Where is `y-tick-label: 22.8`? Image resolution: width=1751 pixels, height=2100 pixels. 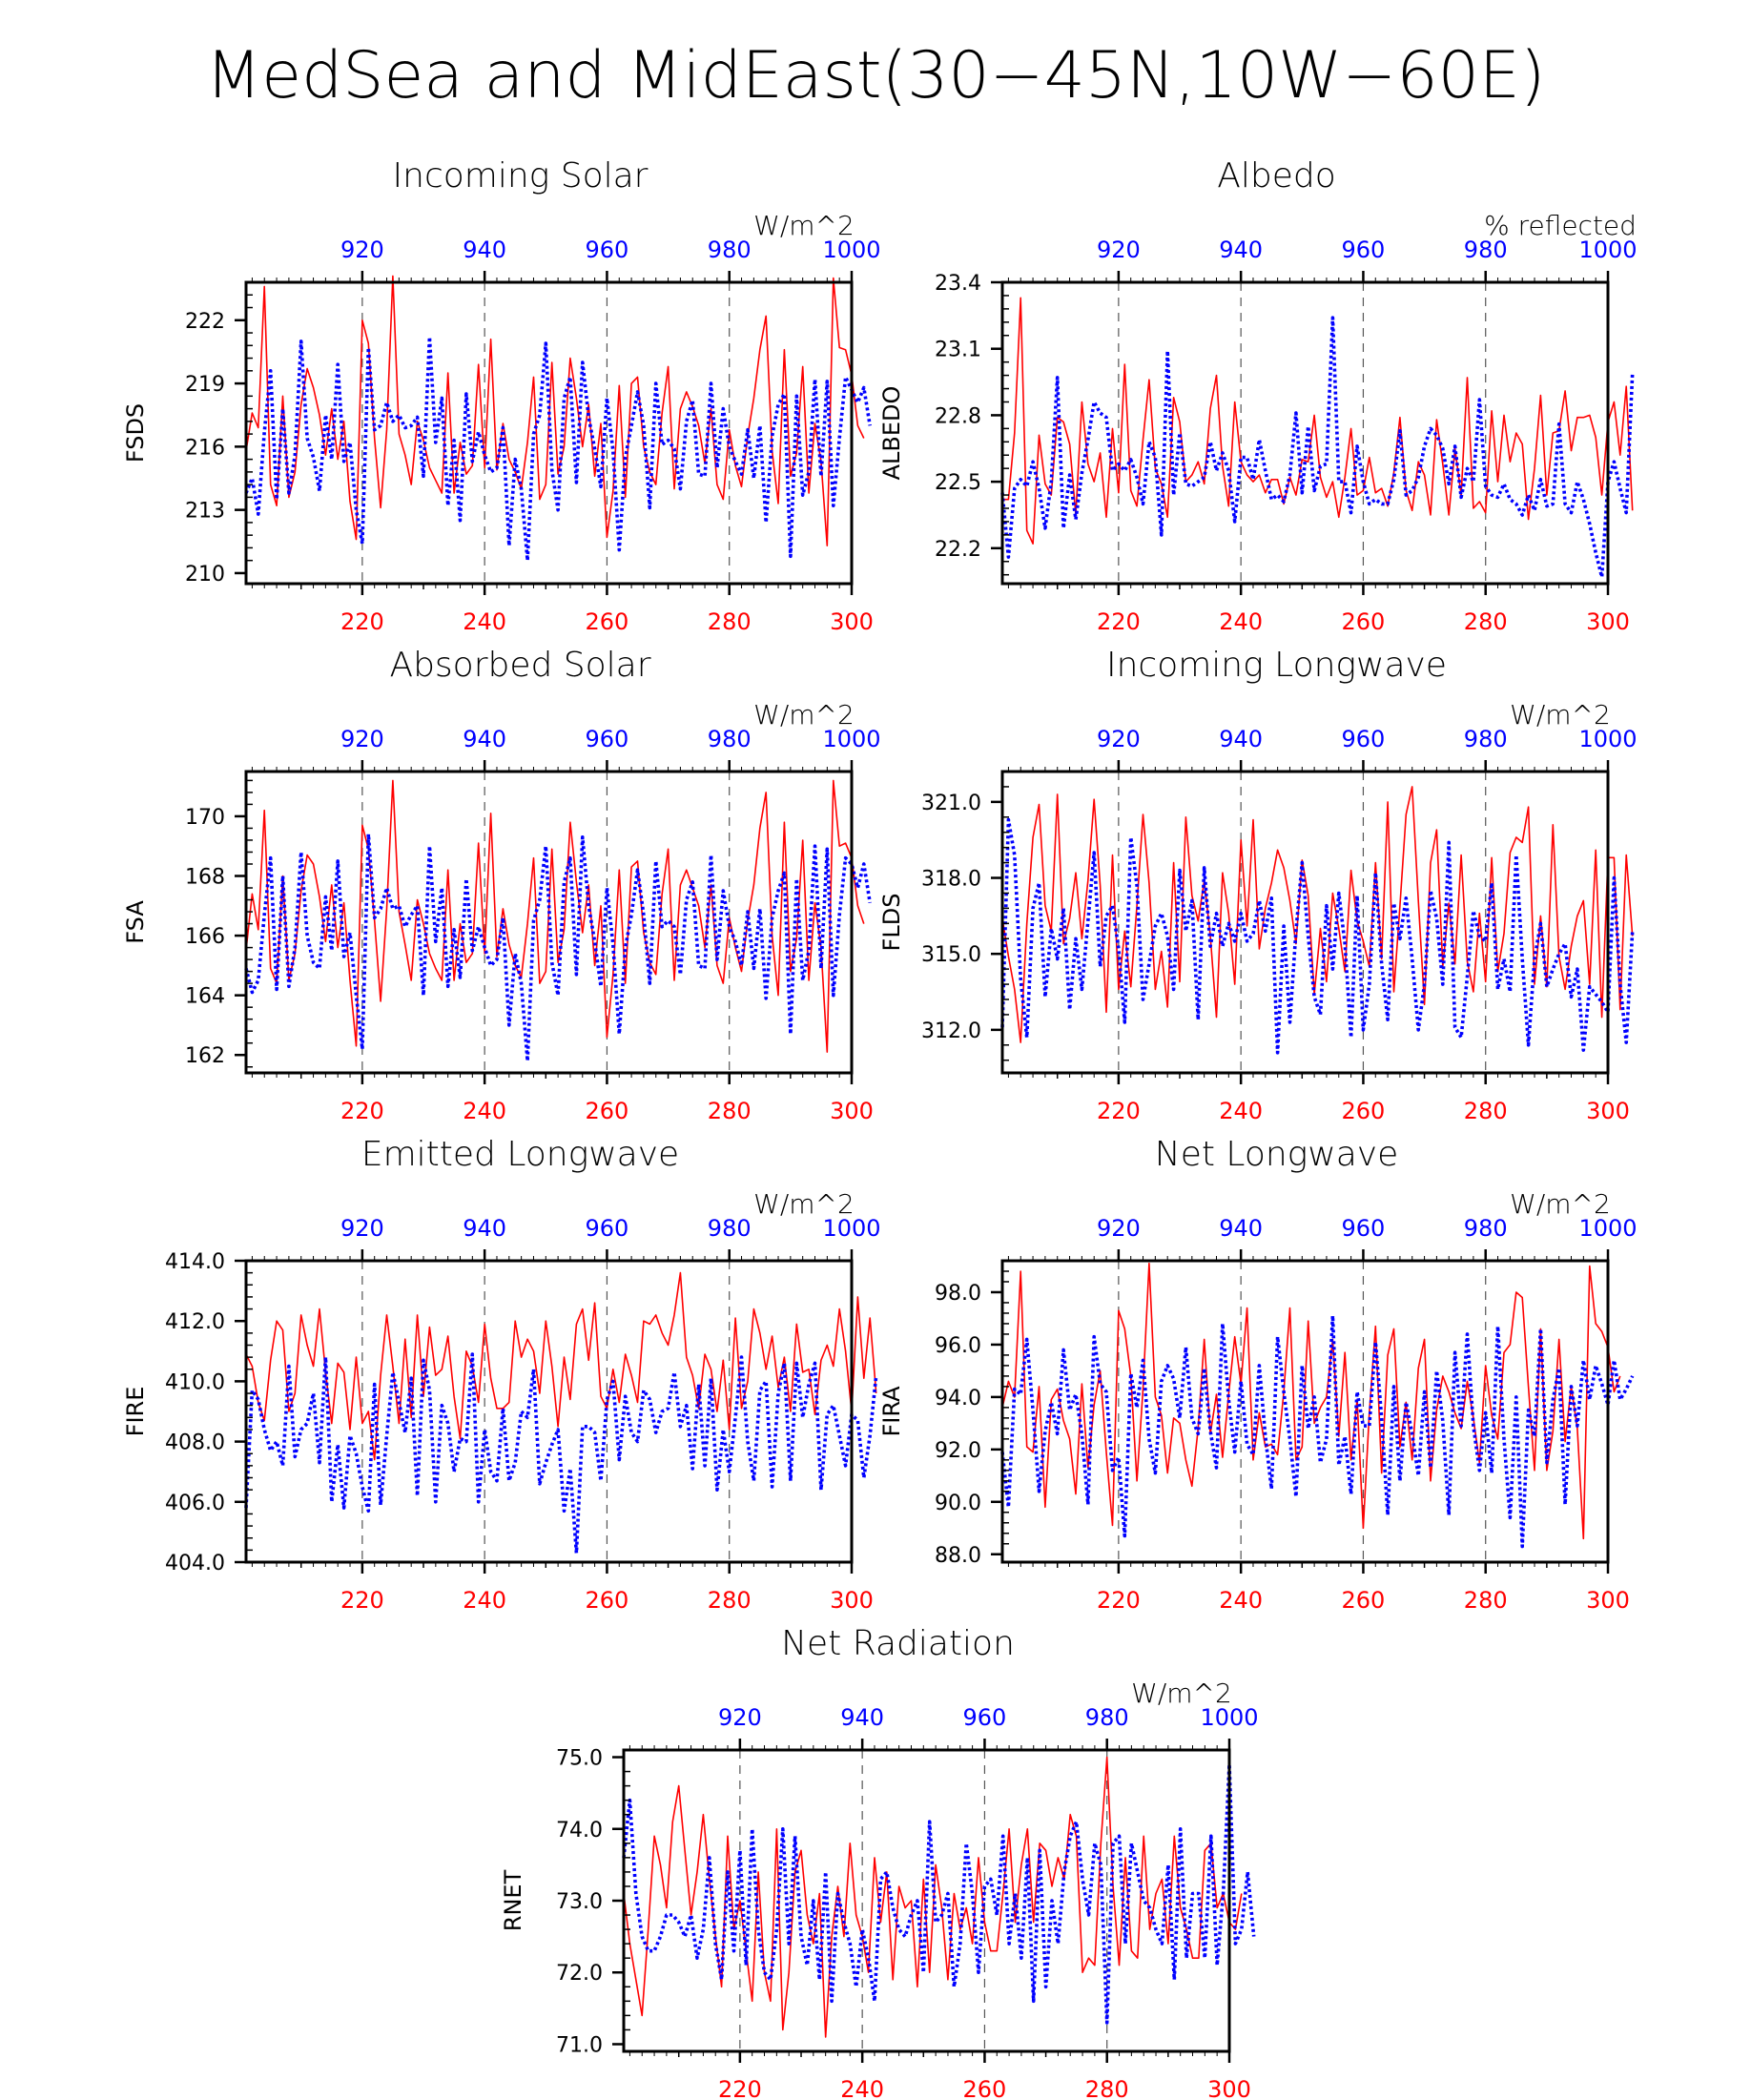 y-tick-label: 22.8 is located at coordinates (958, 416).